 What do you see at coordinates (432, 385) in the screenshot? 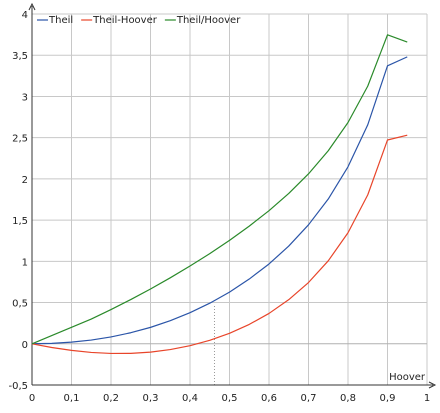
I see `x-axis-arrow` at bounding box center [432, 385].